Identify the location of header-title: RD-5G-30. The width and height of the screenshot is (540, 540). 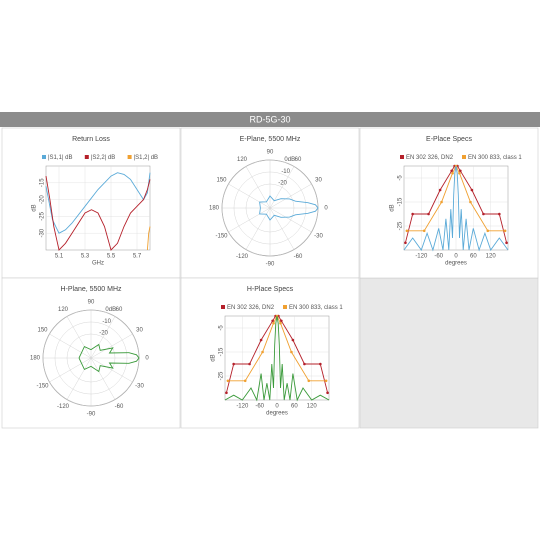
(269, 119).